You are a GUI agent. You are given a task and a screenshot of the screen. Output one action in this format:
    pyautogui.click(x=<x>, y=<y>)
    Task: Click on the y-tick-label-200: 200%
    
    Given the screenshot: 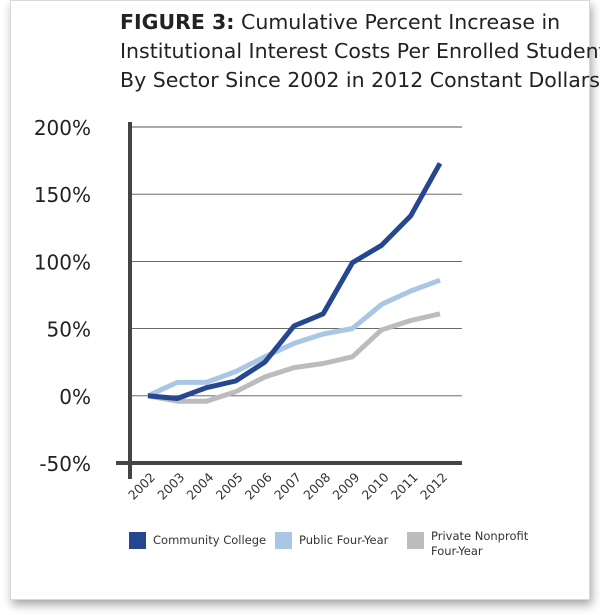 What is the action you would take?
    pyautogui.click(x=62, y=128)
    